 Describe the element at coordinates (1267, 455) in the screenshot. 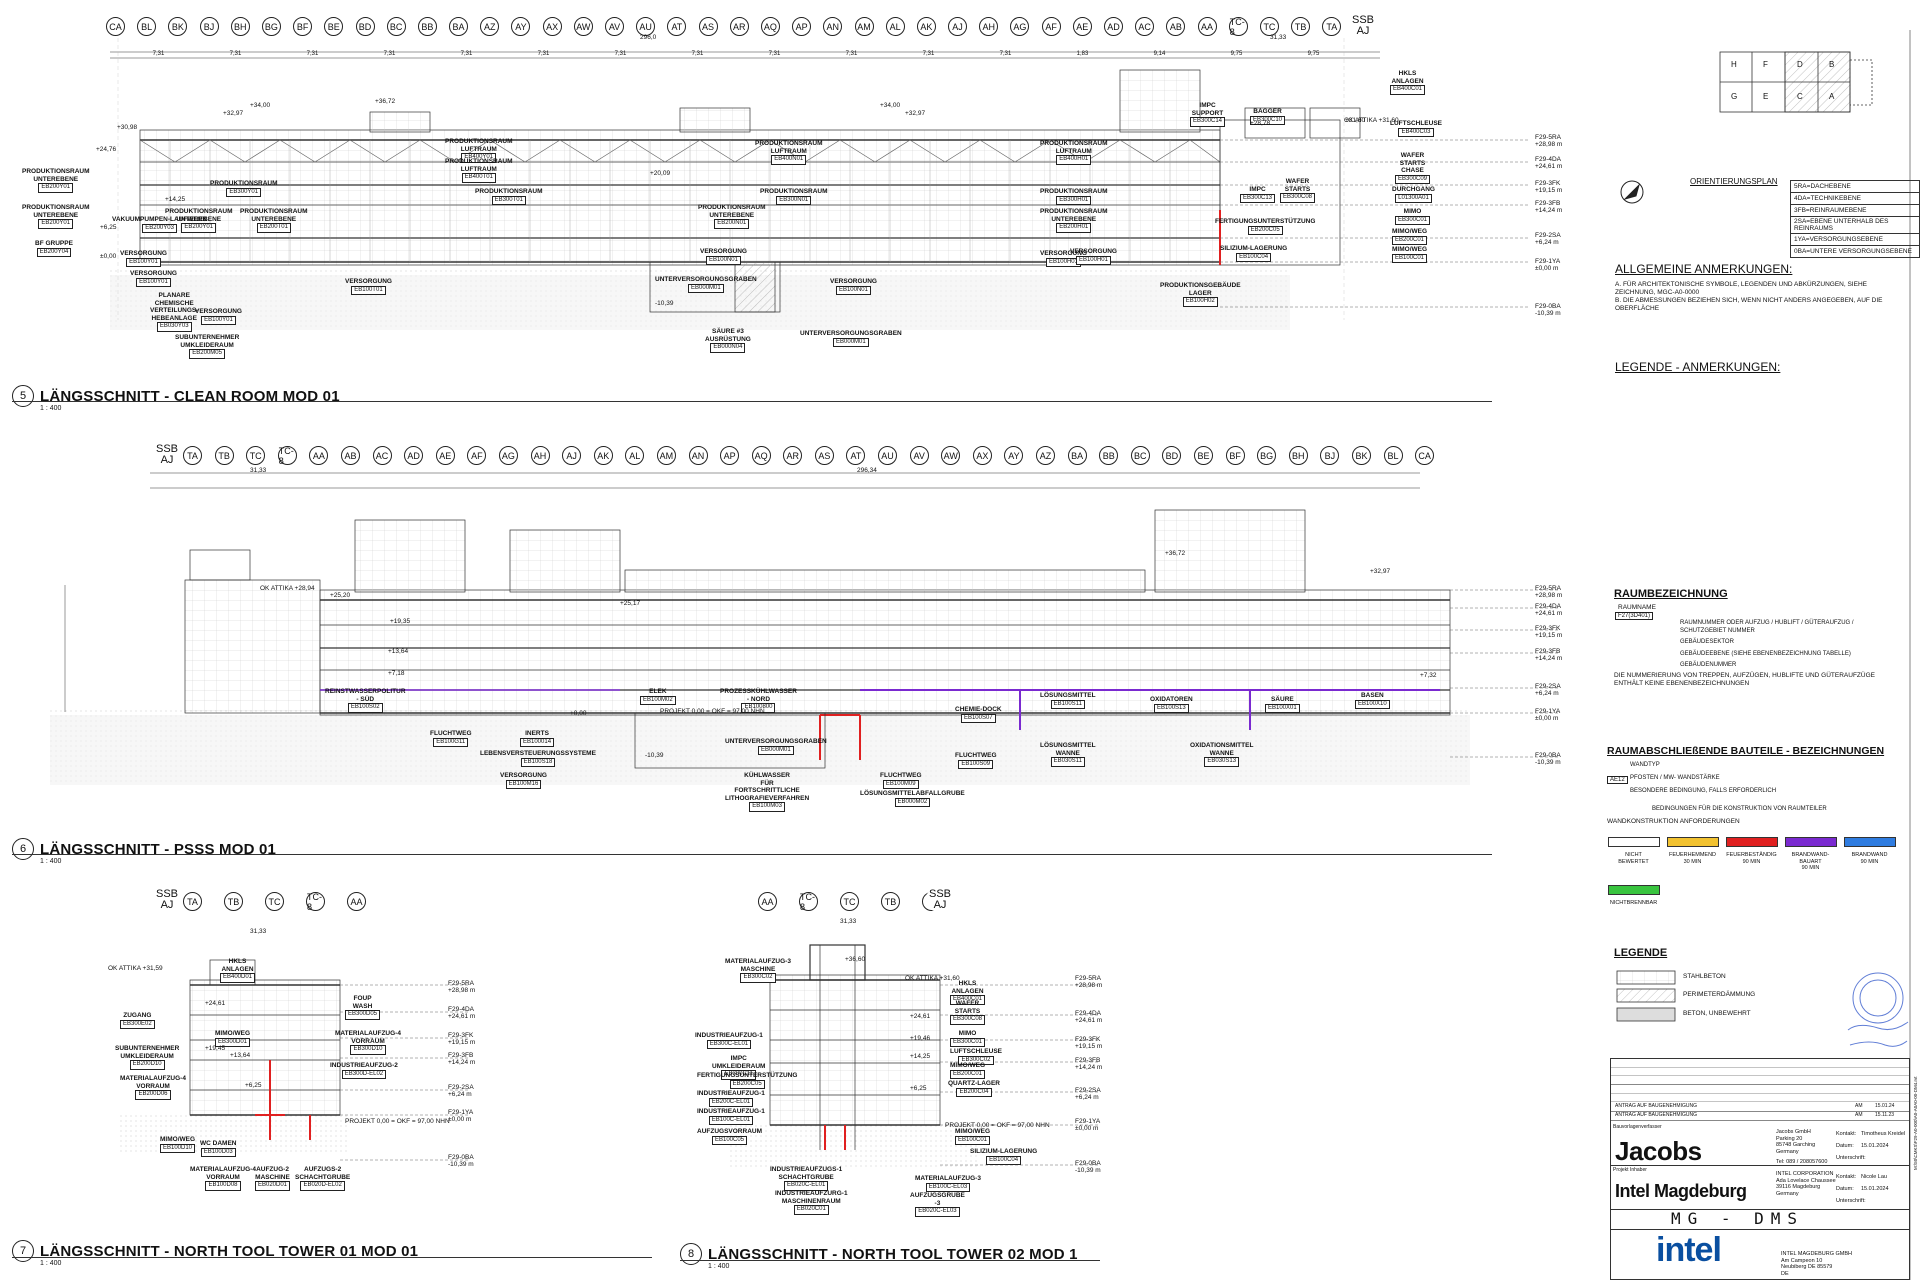

I see `grid-bubble: BG` at that location.